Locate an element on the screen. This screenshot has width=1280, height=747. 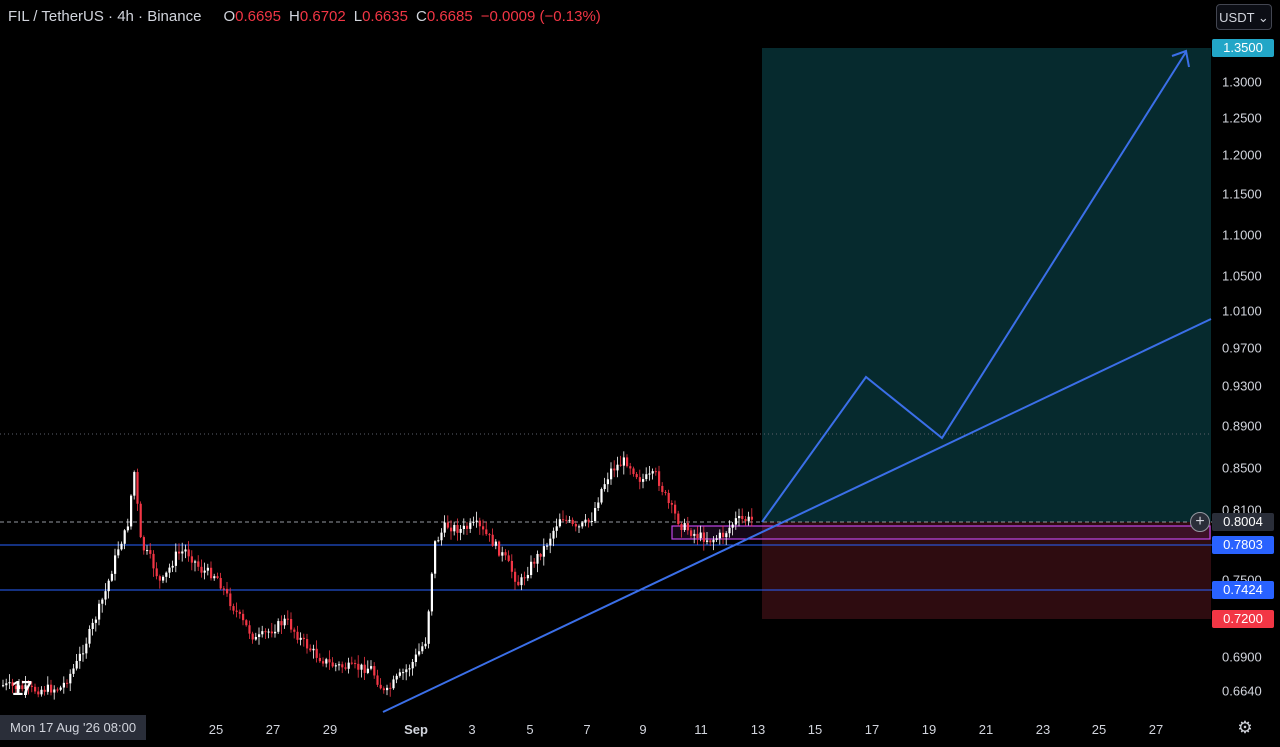
time-tick: Sep is located at coordinates (416, 729).